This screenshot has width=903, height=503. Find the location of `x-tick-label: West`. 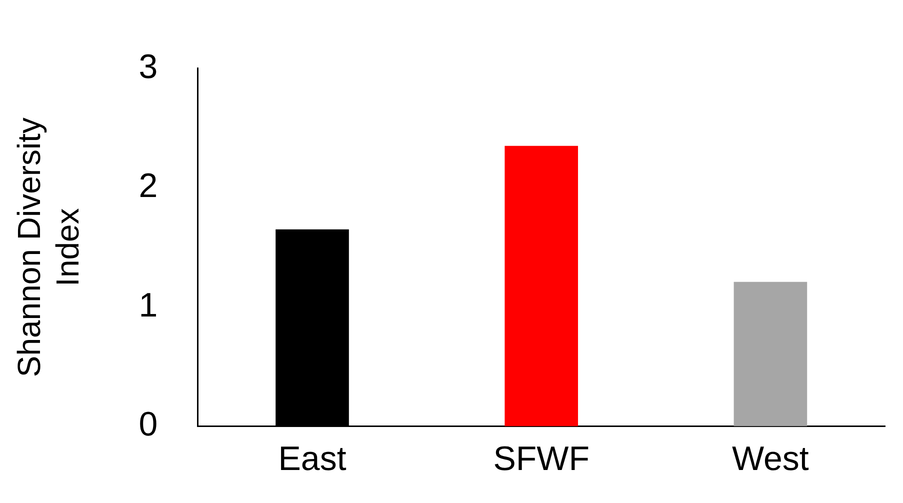

x-tick-label: West is located at coordinates (771, 459).